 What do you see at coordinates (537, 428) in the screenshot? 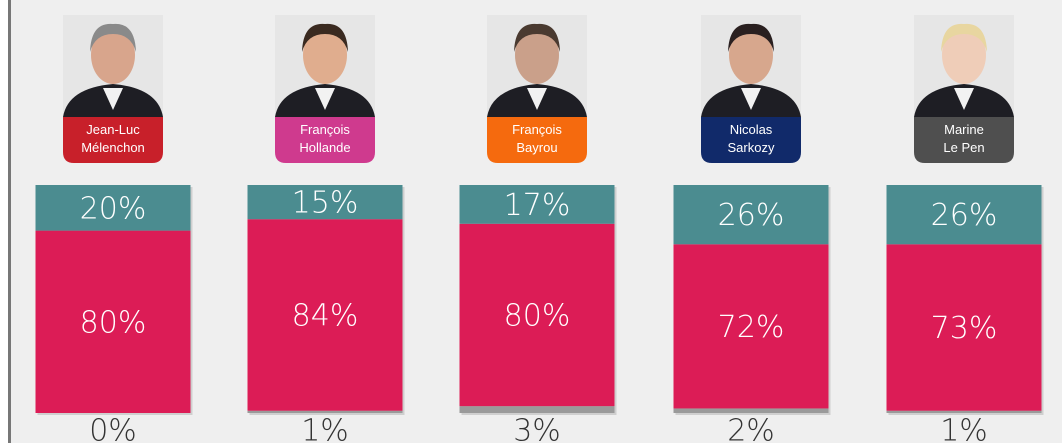
I see `value-label: 3%` at bounding box center [537, 428].